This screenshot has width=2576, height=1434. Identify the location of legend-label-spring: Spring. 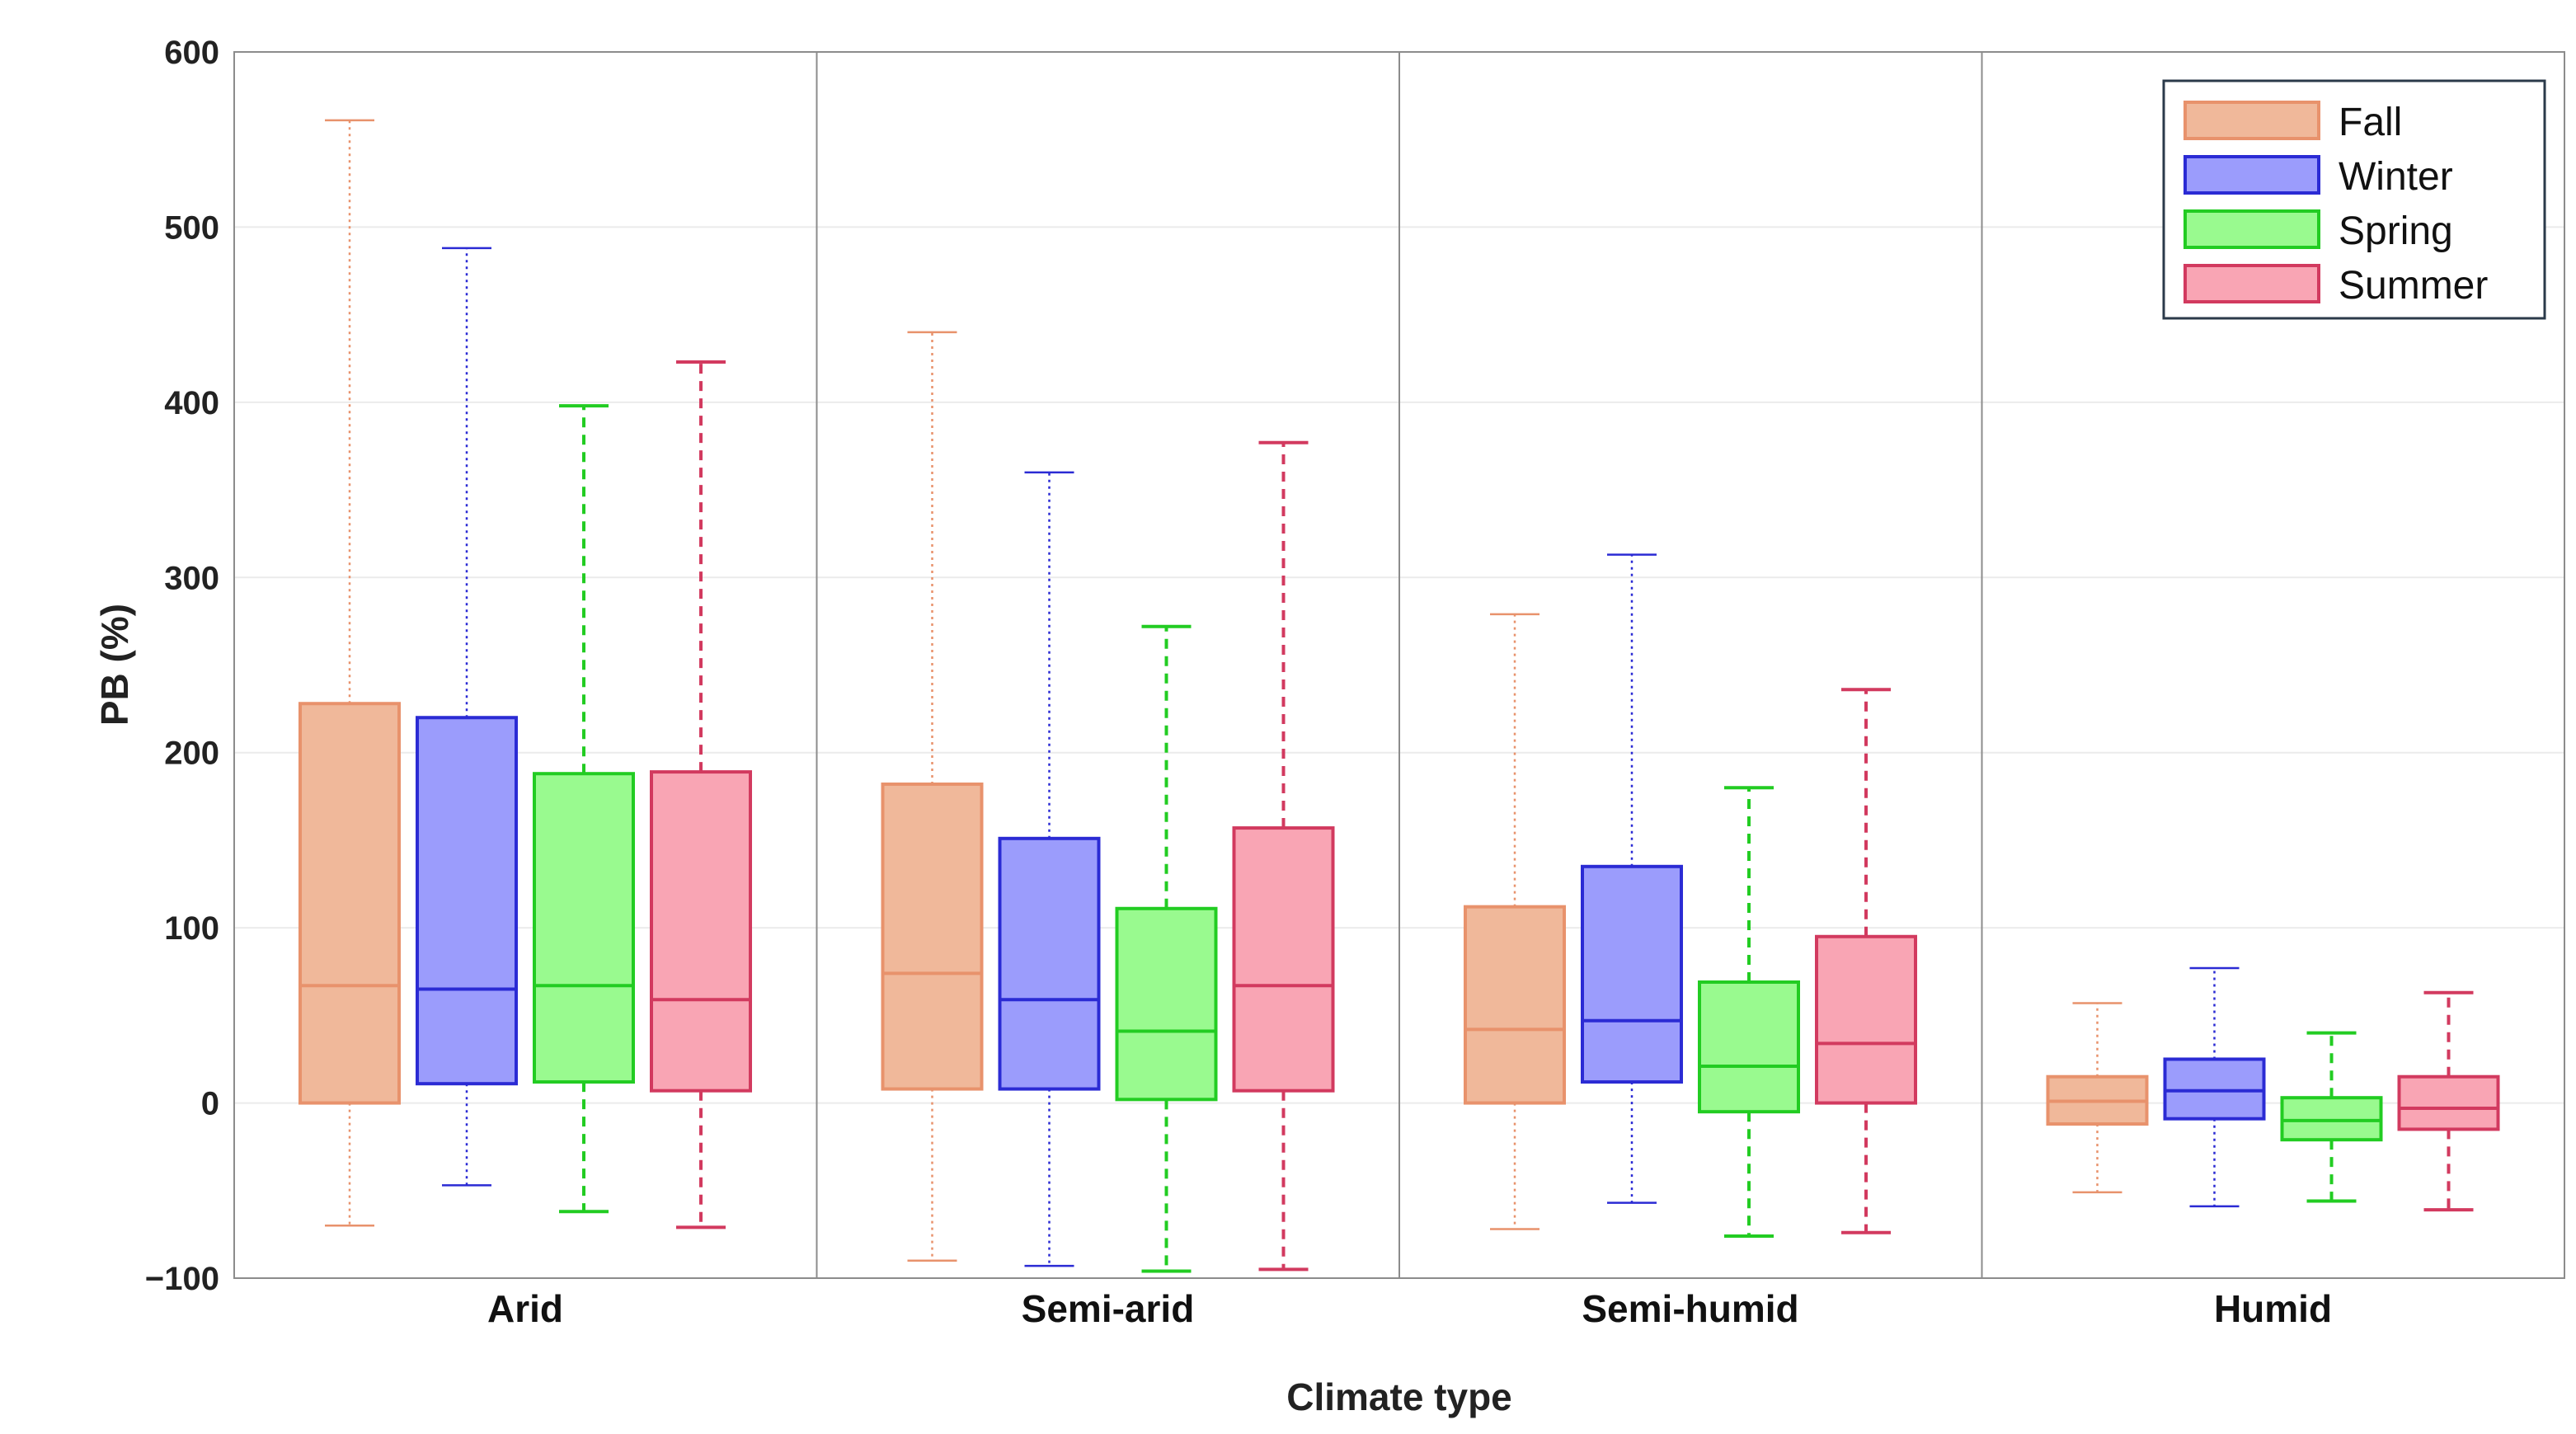
(2396, 231).